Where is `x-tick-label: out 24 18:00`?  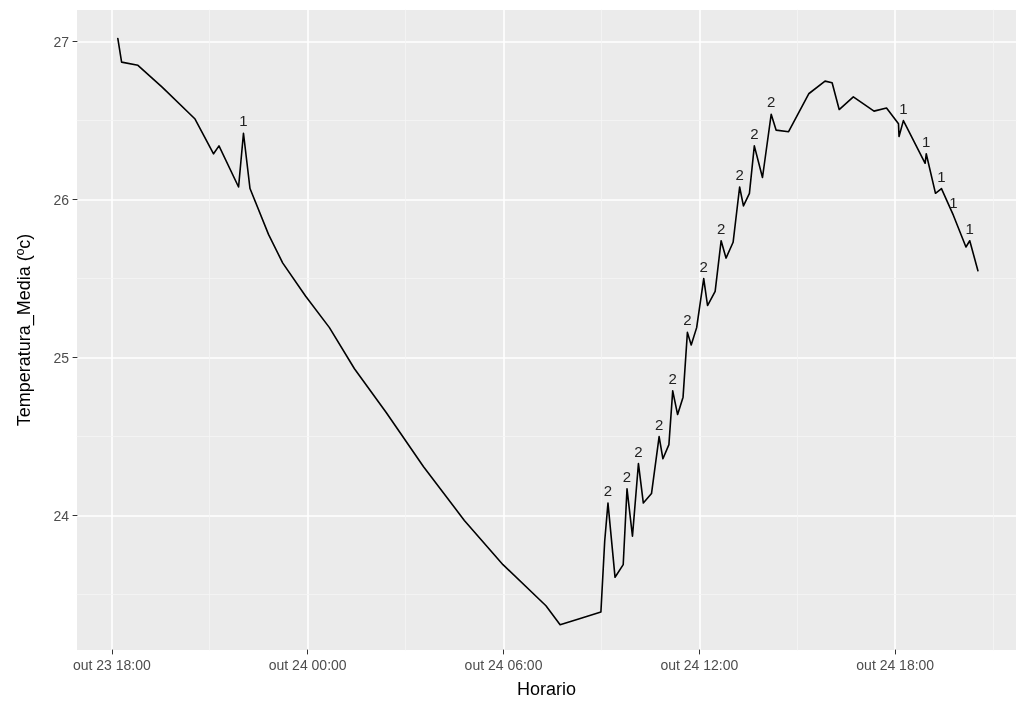 x-tick-label: out 24 18:00 is located at coordinates (895, 665).